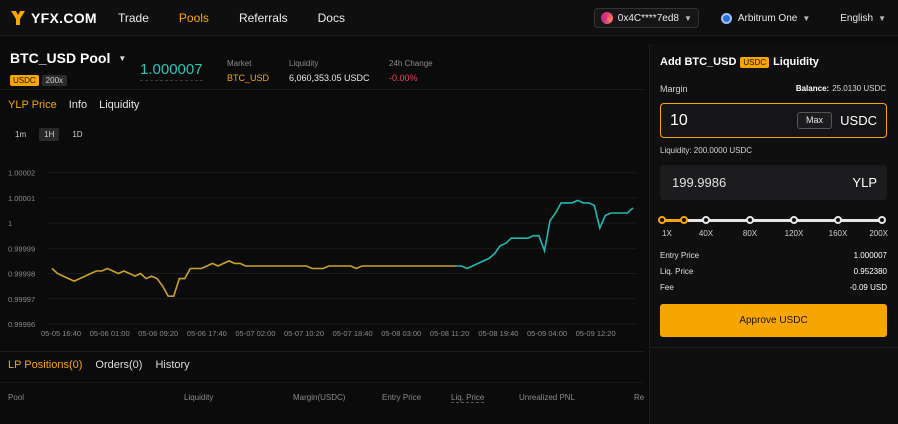 Image resolution: width=898 pixels, height=424 pixels. I want to click on balance-label: Balance:, so click(812, 88).